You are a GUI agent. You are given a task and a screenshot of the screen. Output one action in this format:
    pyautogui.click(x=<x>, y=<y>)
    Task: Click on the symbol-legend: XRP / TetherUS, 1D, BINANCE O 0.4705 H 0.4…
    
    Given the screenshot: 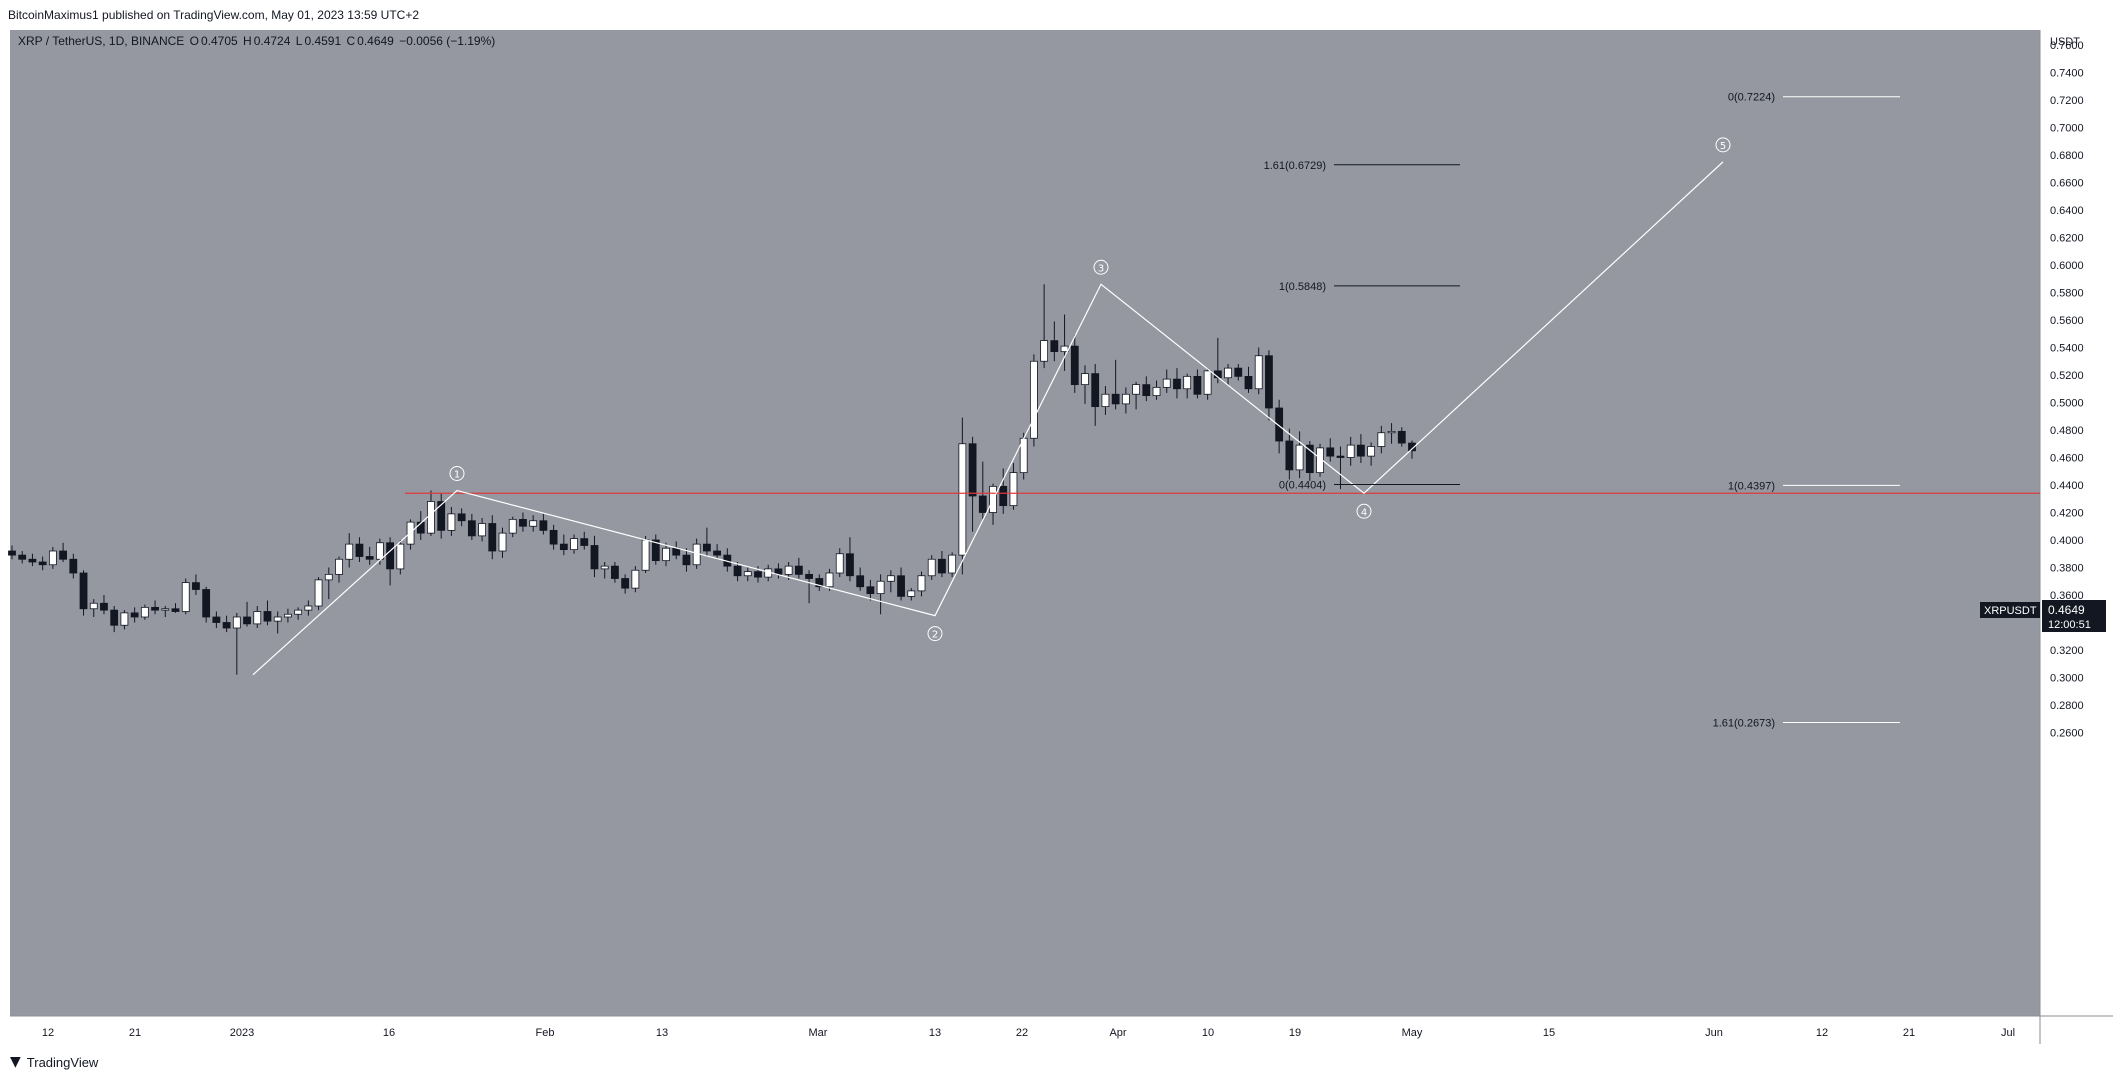 What is the action you would take?
    pyautogui.click(x=257, y=41)
    